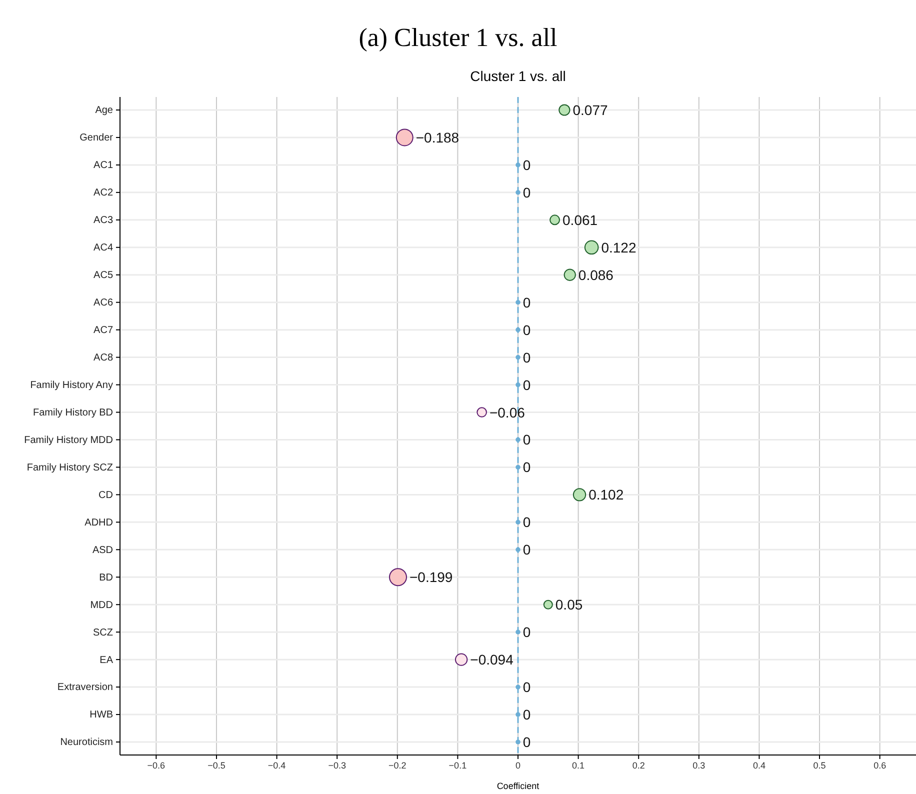 The height and width of the screenshot is (794, 916). Describe the element at coordinates (569, 604) in the screenshot. I see `data-label: 0.05` at that location.